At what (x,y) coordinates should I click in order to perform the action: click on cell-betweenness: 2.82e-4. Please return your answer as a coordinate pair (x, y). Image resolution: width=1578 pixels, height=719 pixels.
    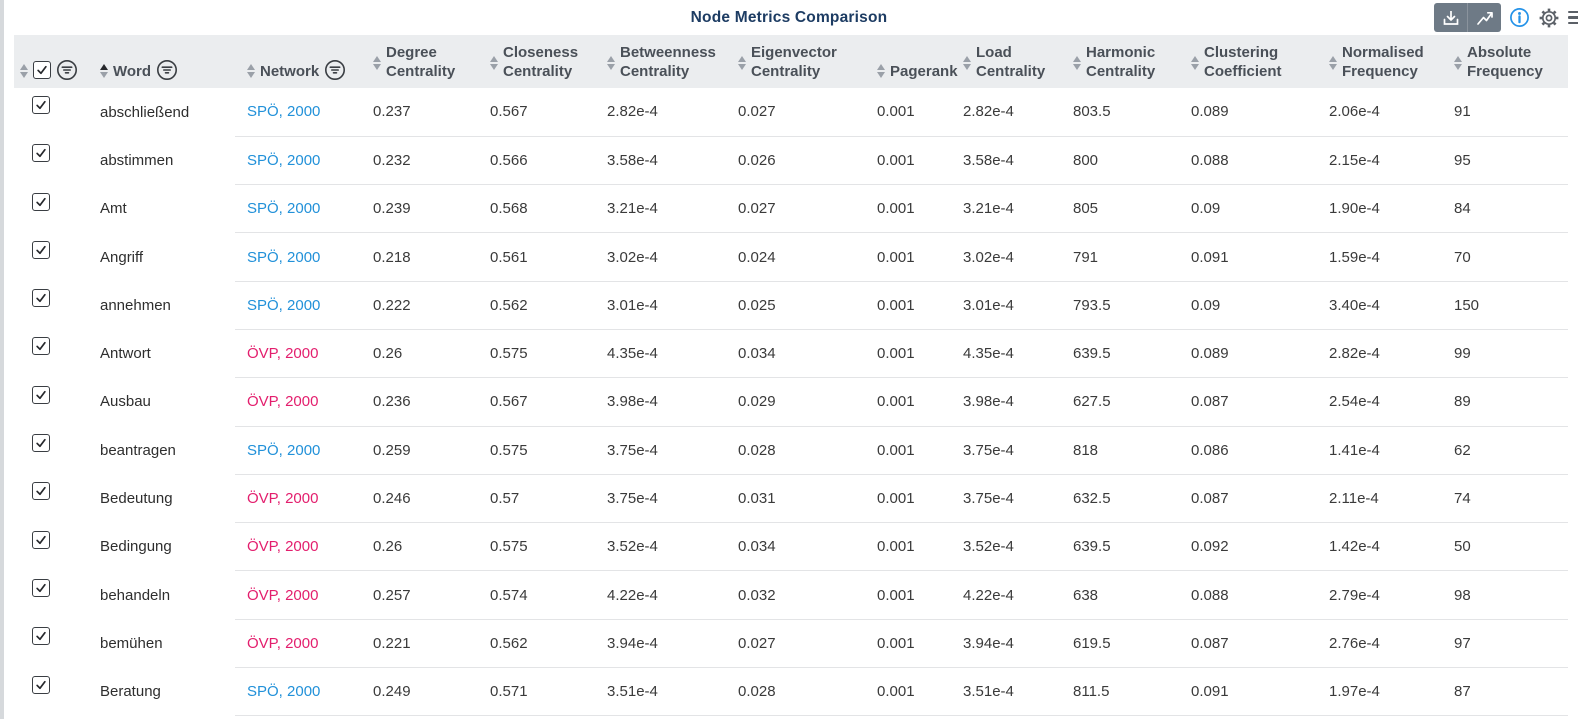
    Looking at the image, I should click on (660, 112).